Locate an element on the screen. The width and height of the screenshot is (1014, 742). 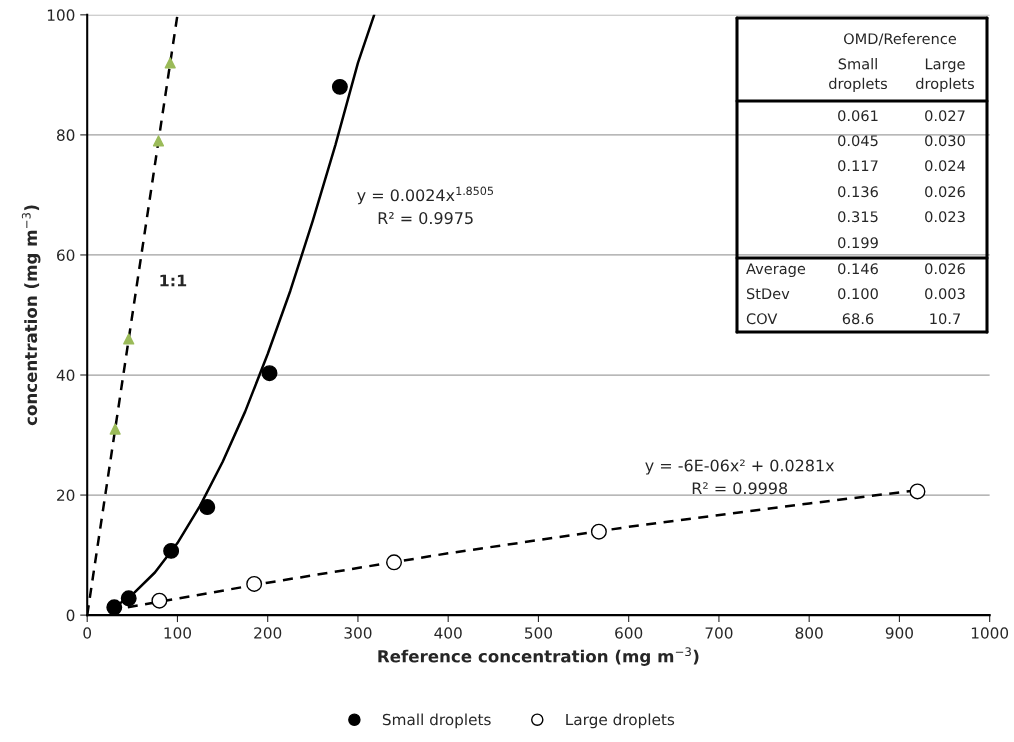
x-tick-label: 600 is located at coordinates (629, 633).